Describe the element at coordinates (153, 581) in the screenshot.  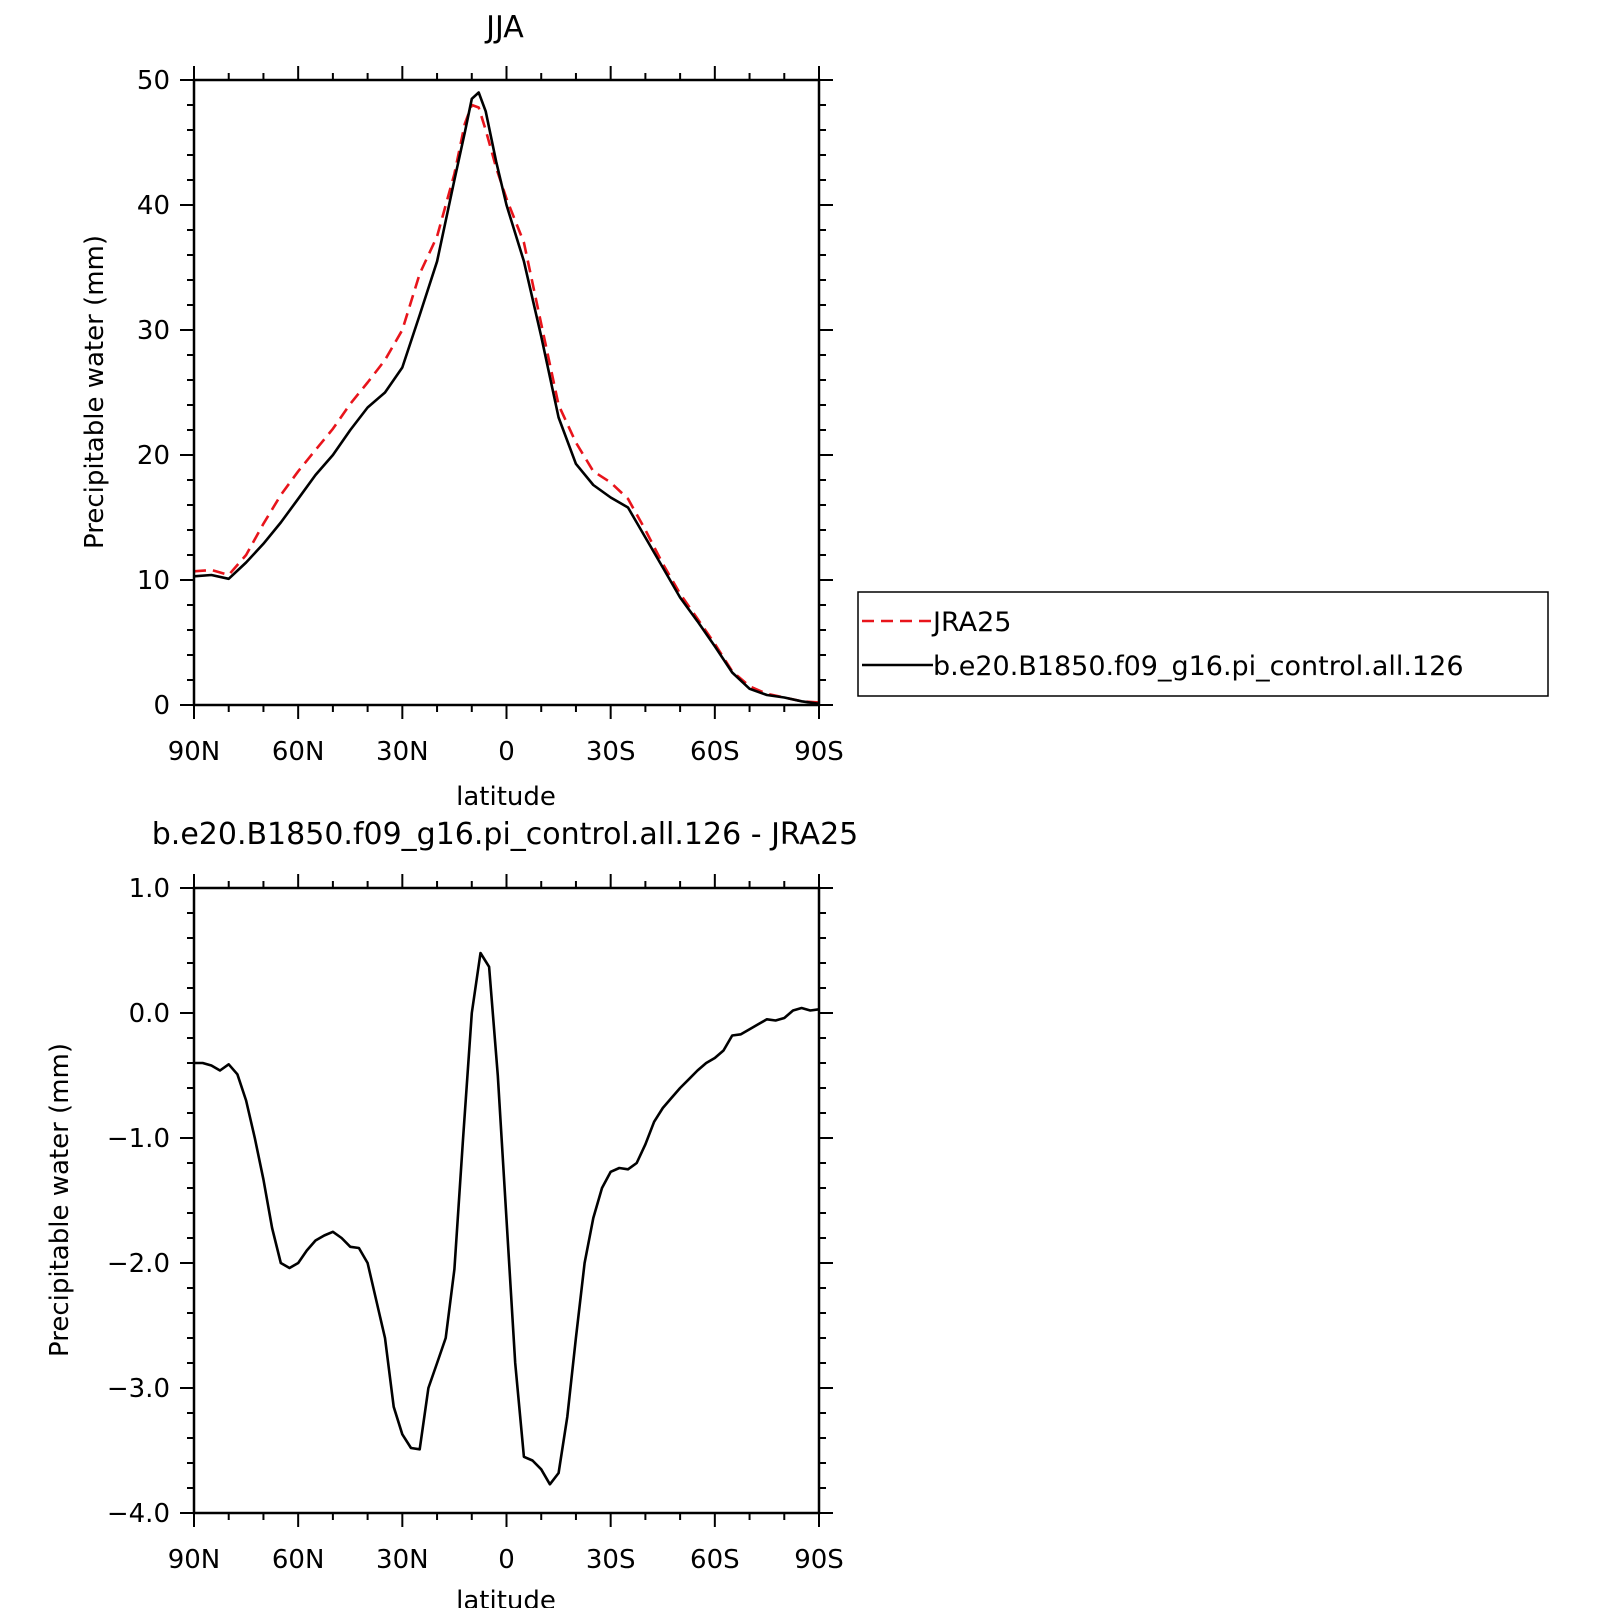
I see `y-tick-label: 10` at that location.